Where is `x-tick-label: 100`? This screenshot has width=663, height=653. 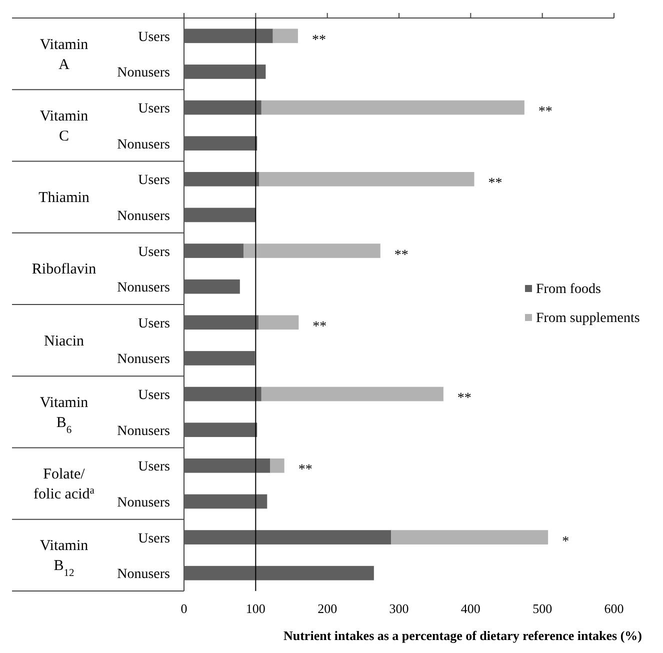
x-tick-label: 100 is located at coordinates (256, 608).